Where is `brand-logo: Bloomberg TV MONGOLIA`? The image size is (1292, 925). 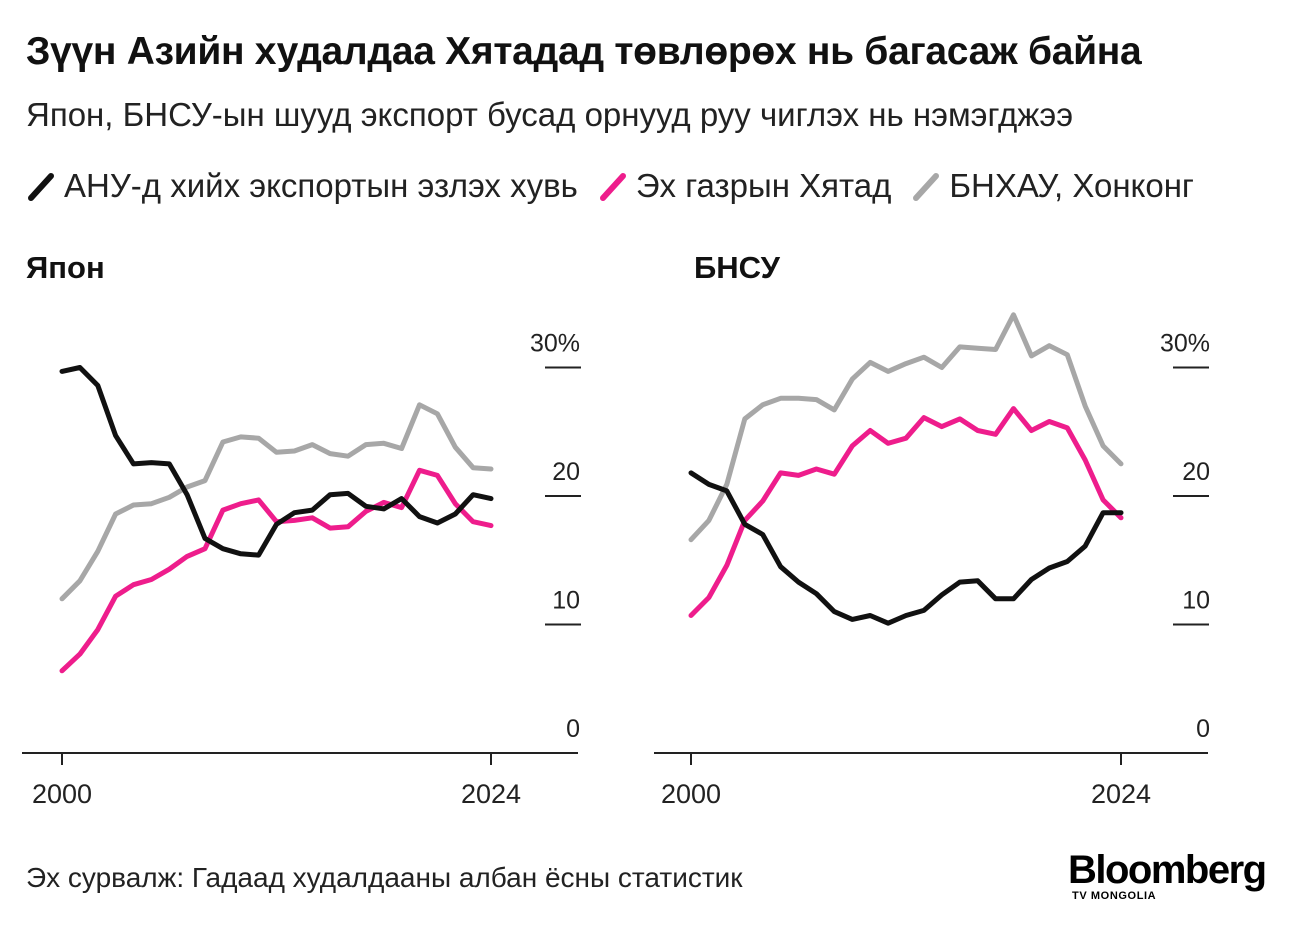 brand-logo: Bloomberg TV MONGOLIA is located at coordinates (1167, 875).